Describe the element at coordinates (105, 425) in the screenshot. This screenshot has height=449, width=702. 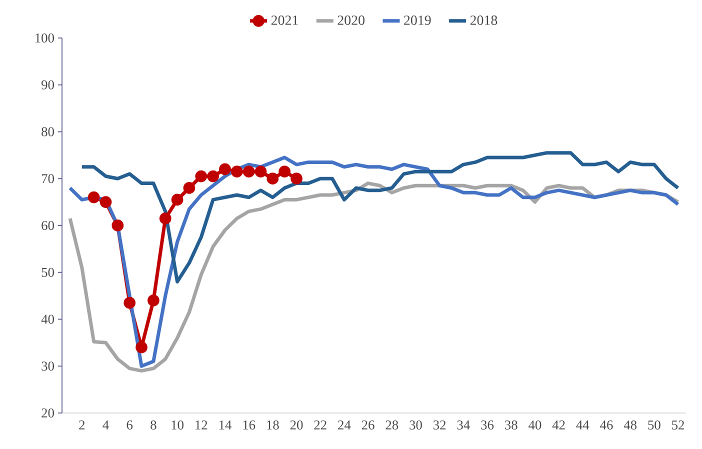
I see `x-tick-label: 4` at that location.